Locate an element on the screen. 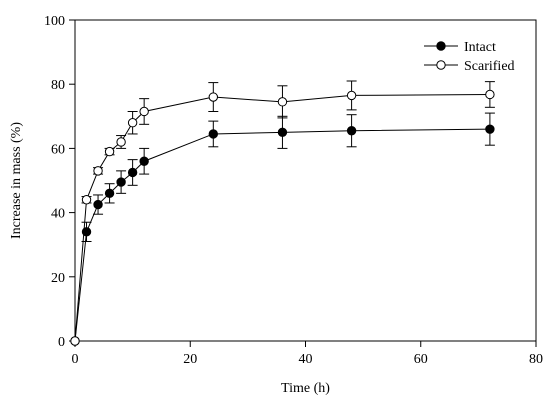  y-axis-label: Increase in mass (%) is located at coordinates (16, 180).